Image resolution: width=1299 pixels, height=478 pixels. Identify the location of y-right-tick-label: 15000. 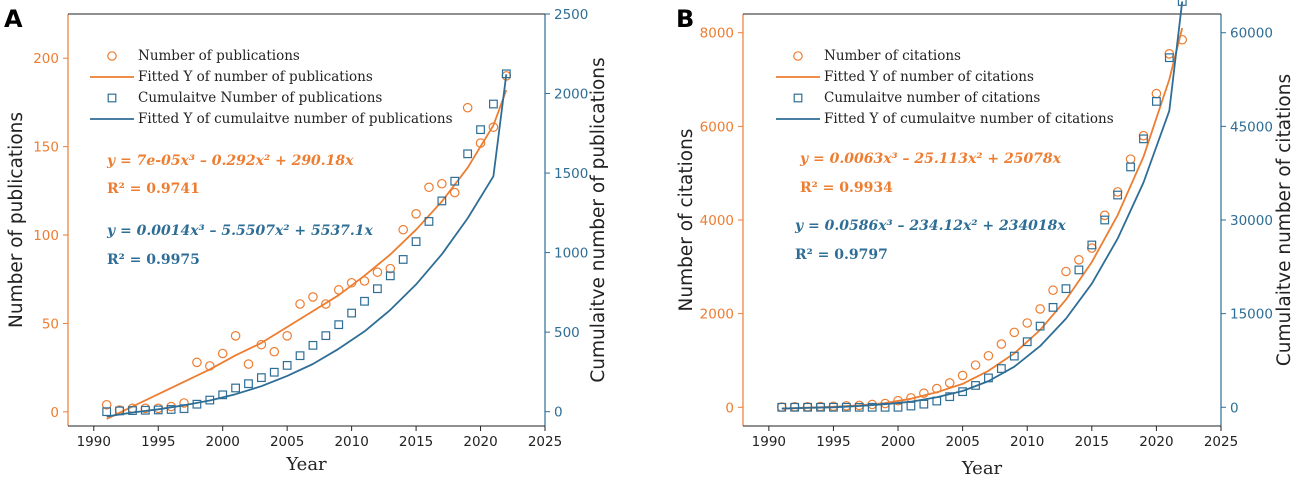
(1251, 315).